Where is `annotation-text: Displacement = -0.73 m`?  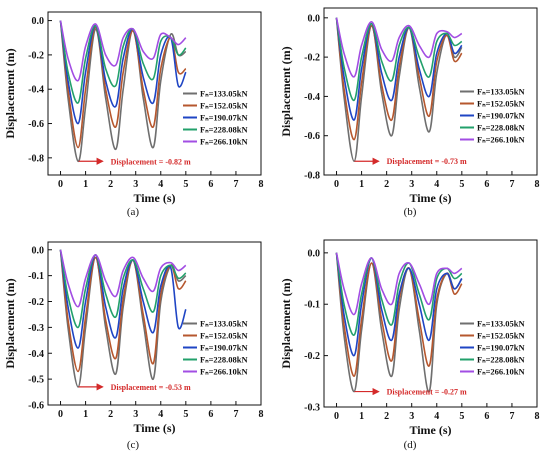 annotation-text: Displacement = -0.73 m is located at coordinates (427, 161).